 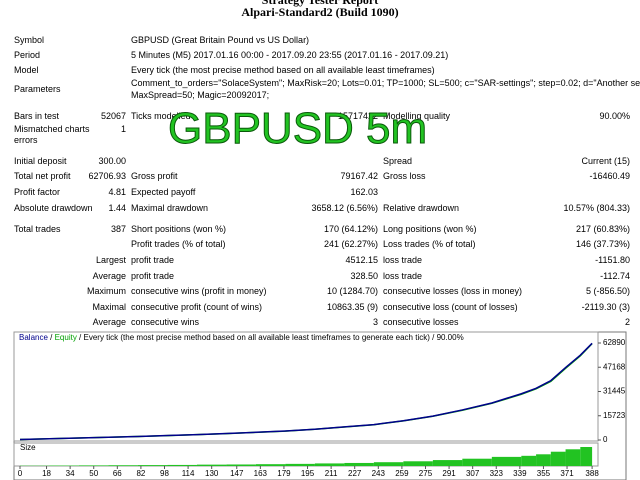 What do you see at coordinates (605, 161) in the screenshot?
I see `stat-value: Current (15)` at bounding box center [605, 161].